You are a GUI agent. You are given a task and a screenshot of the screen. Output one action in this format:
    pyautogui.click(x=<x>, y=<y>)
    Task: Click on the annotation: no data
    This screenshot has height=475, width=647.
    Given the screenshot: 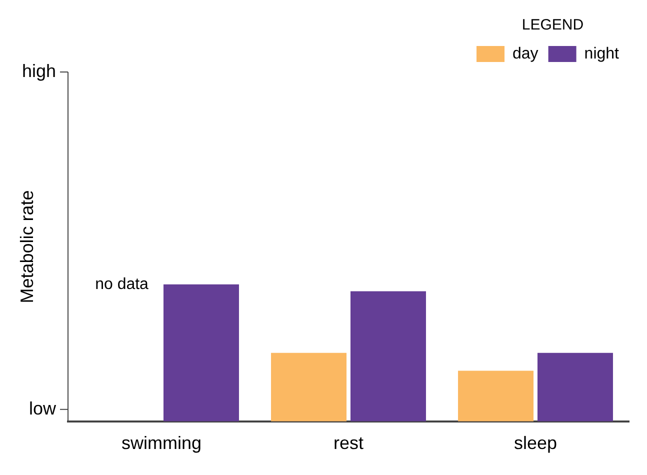 What is the action you would take?
    pyautogui.click(x=122, y=284)
    